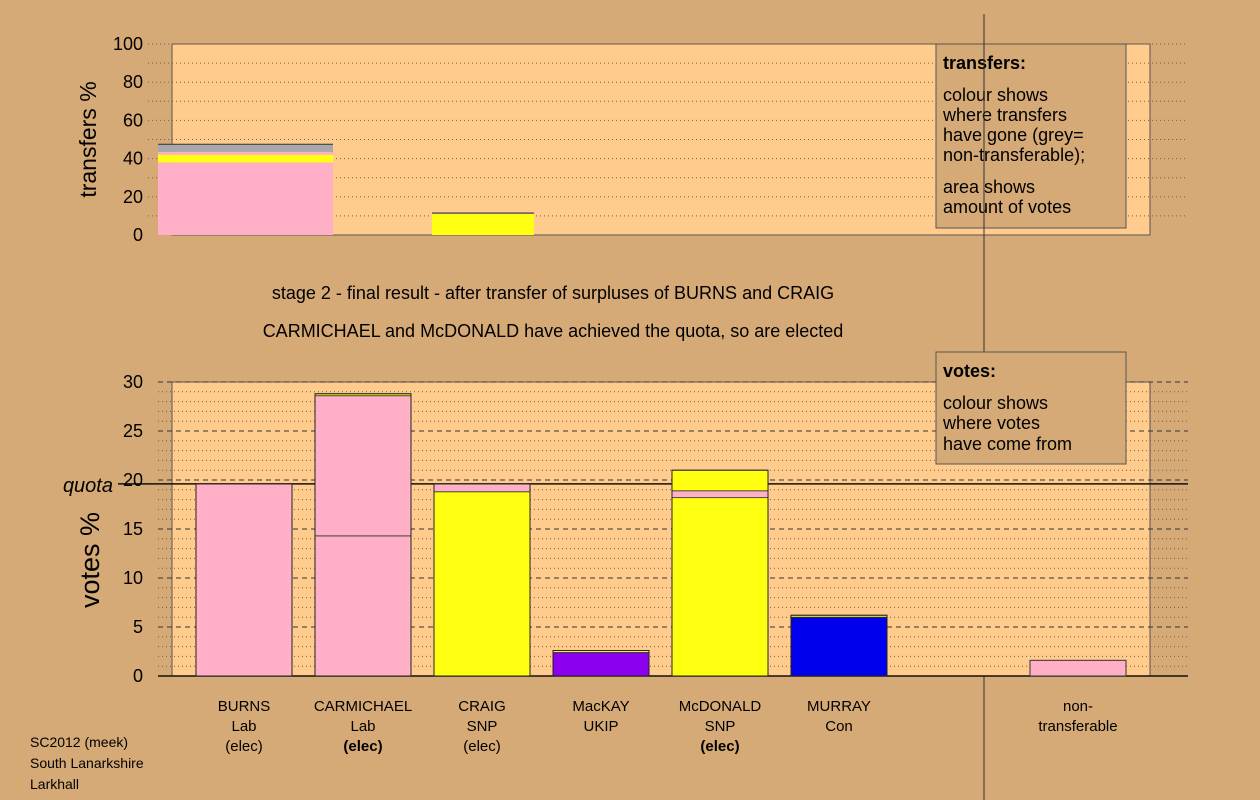 The height and width of the screenshot is (800, 1260). What do you see at coordinates (1078, 706) in the screenshot?
I see `non-transferable-label: non-` at bounding box center [1078, 706].